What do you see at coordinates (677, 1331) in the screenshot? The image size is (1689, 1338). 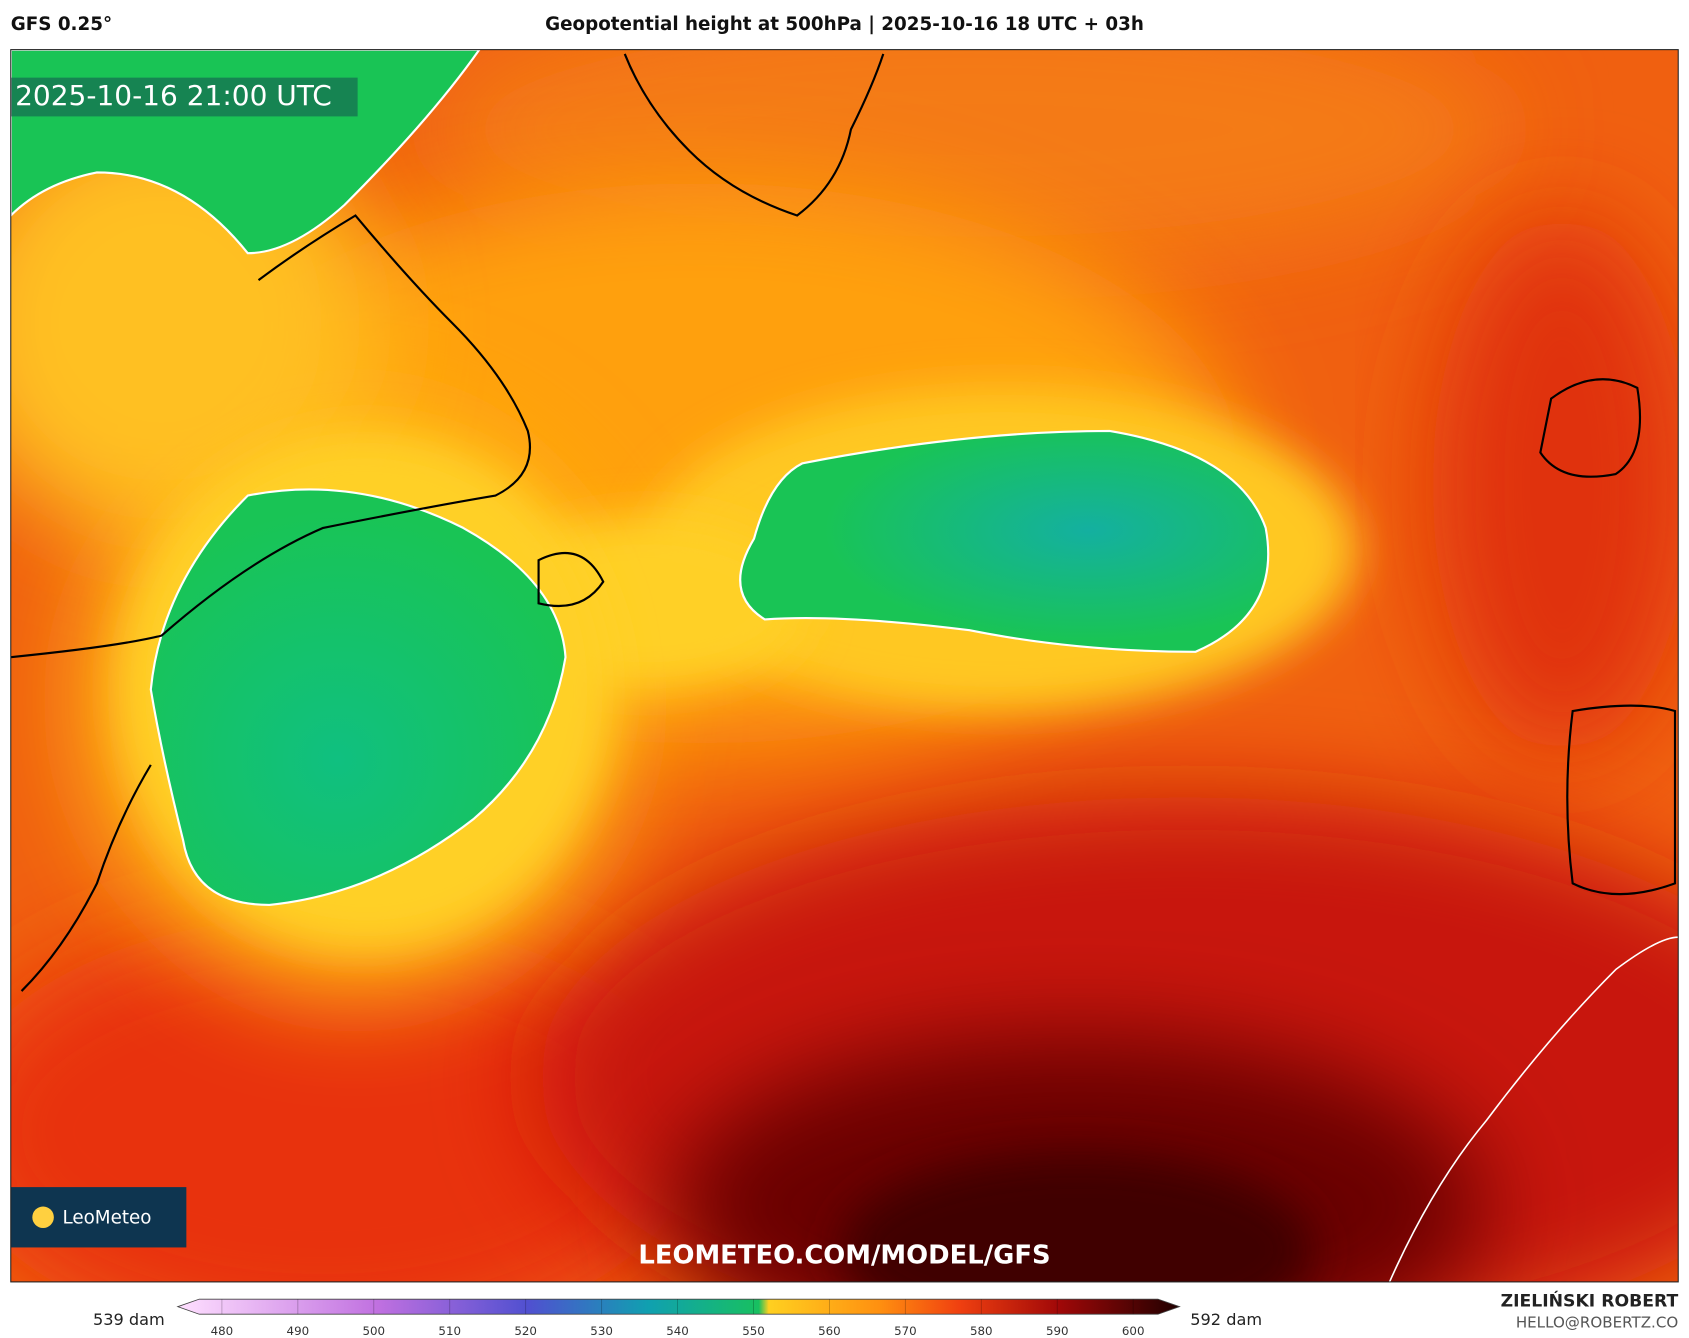 I see `colorbar-tick-label: 540` at bounding box center [677, 1331].